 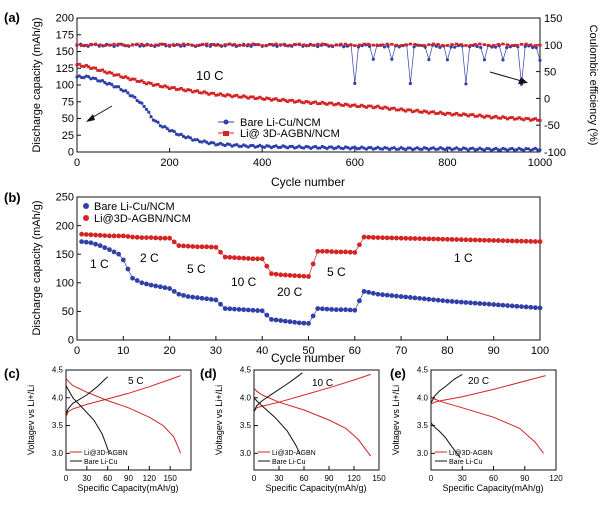 What do you see at coordinates (127, 488) in the screenshot?
I see `panel-c-xlabel: Specific Capacity(mAh/g)` at bounding box center [127, 488].